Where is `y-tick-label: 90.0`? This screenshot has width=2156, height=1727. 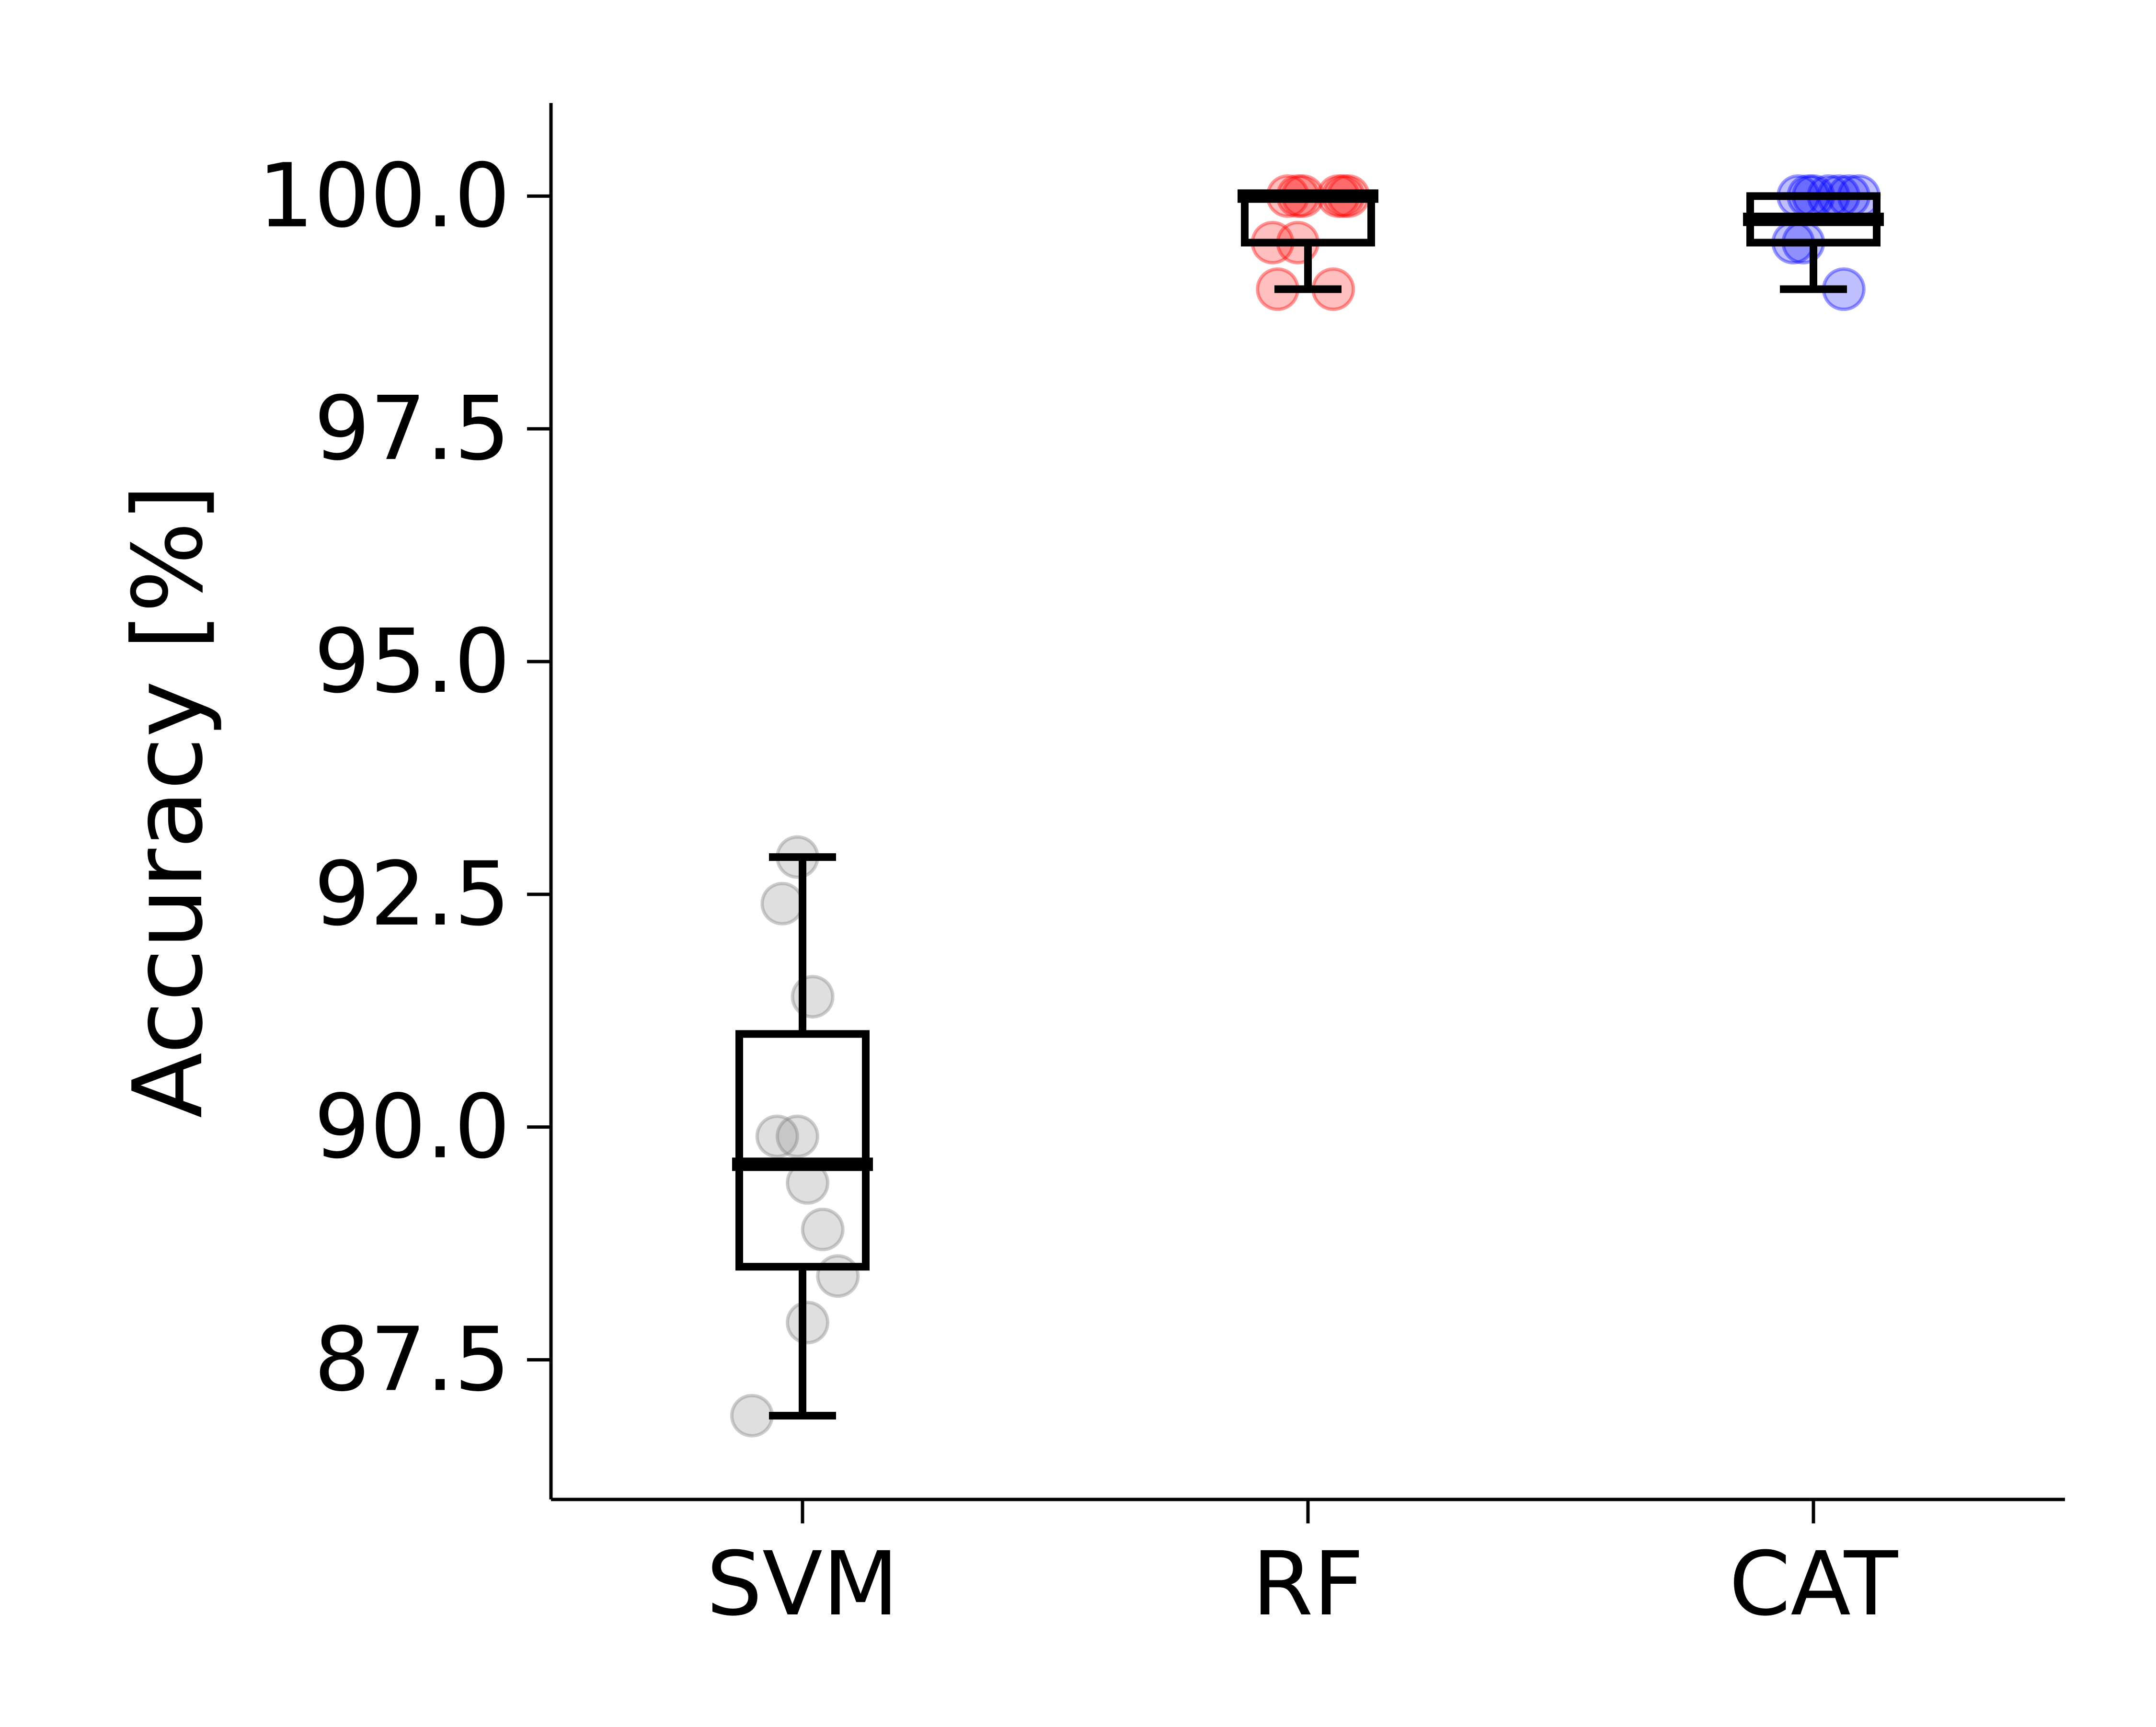 y-tick-label: 90.0 is located at coordinates (412, 1127).